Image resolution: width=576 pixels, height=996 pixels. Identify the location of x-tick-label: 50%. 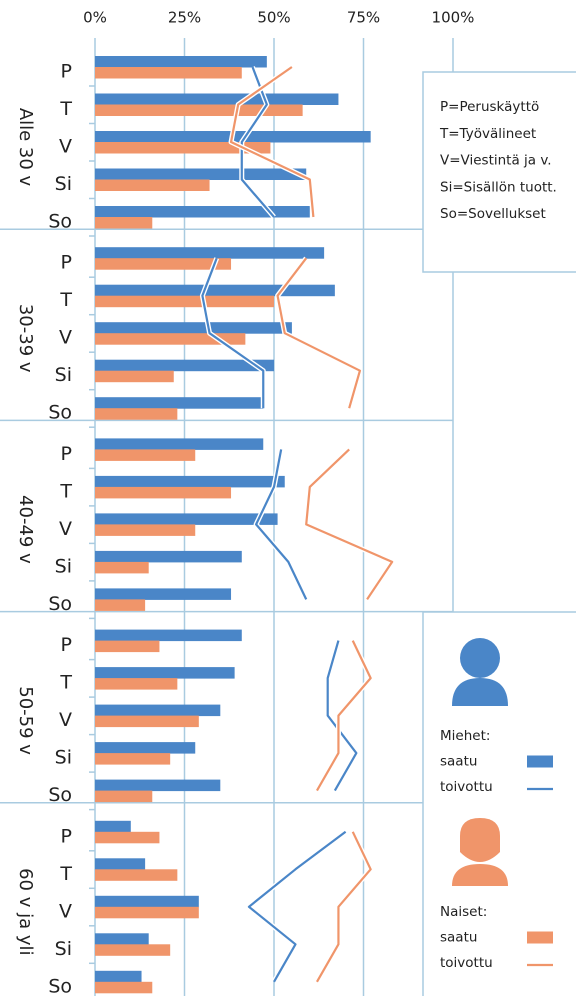
(273, 18).